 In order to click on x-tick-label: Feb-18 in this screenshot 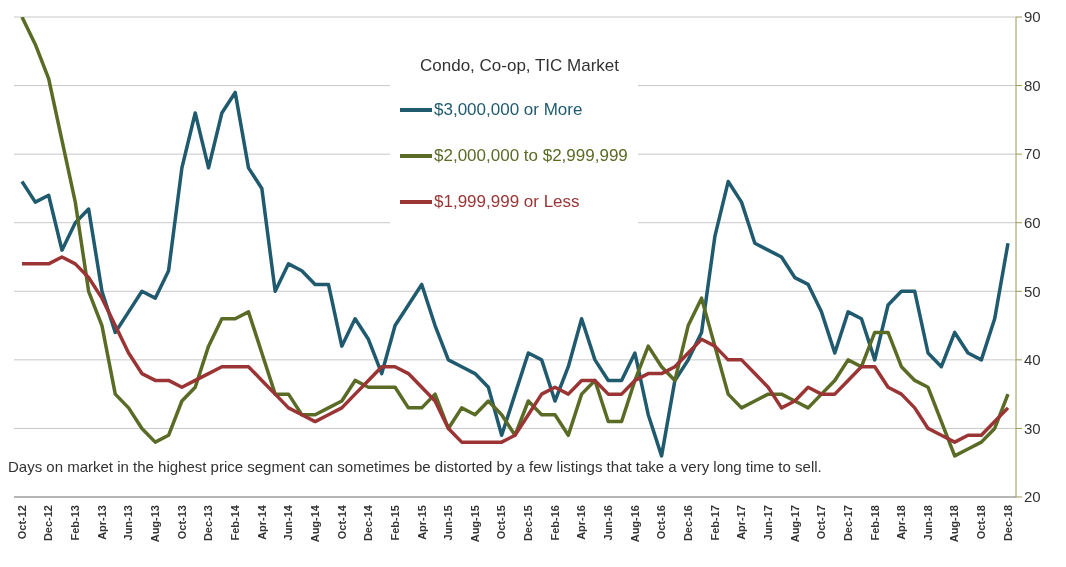, I will do `click(874, 523)`.